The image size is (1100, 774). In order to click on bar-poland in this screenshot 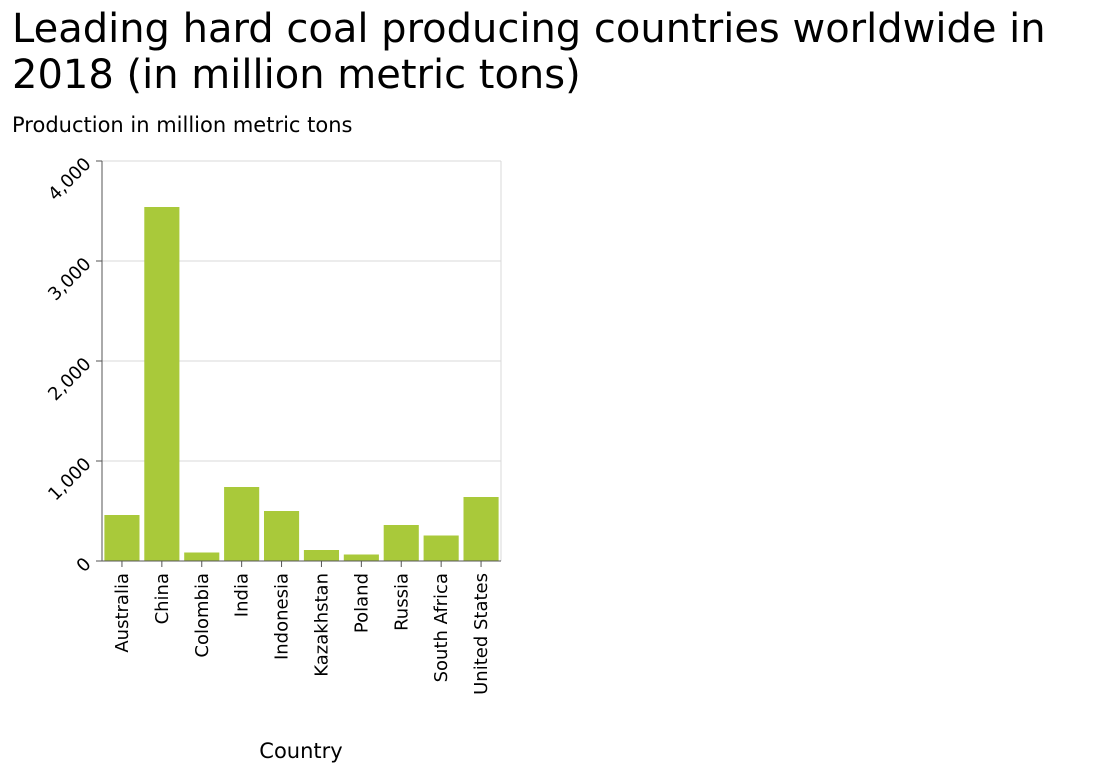, I will do `click(361, 557)`.